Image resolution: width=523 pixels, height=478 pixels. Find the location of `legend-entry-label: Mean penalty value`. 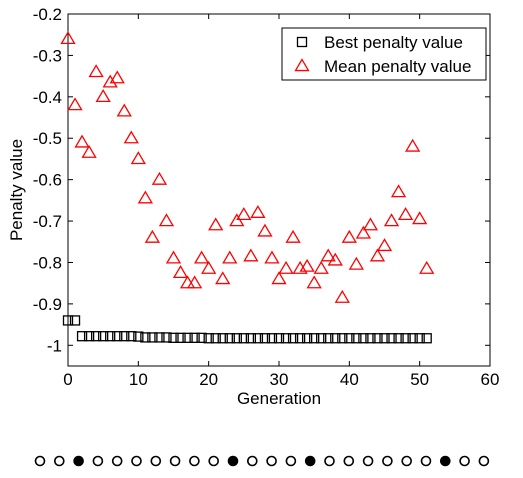

legend-entry-label: Mean penalty value is located at coordinates (397, 66).